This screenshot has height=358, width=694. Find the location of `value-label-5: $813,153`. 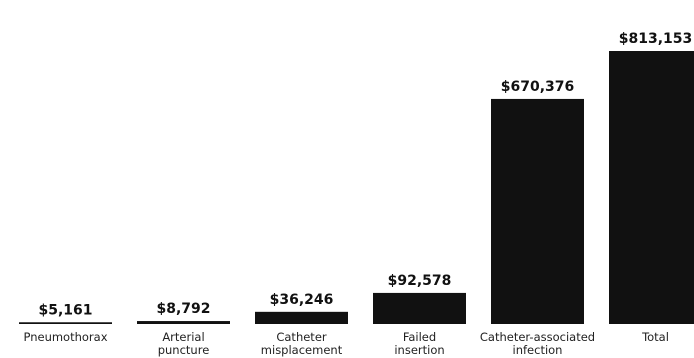

value-label-5: $813,153 is located at coordinates (656, 39).